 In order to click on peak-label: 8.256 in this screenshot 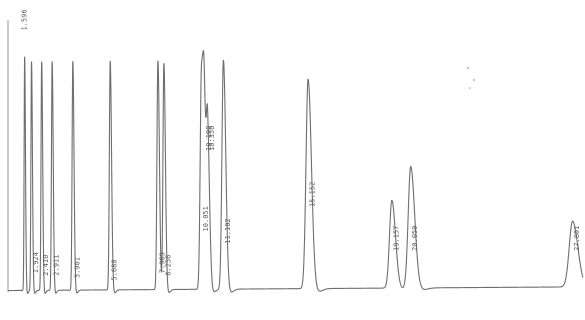, I will do `click(168, 265)`.